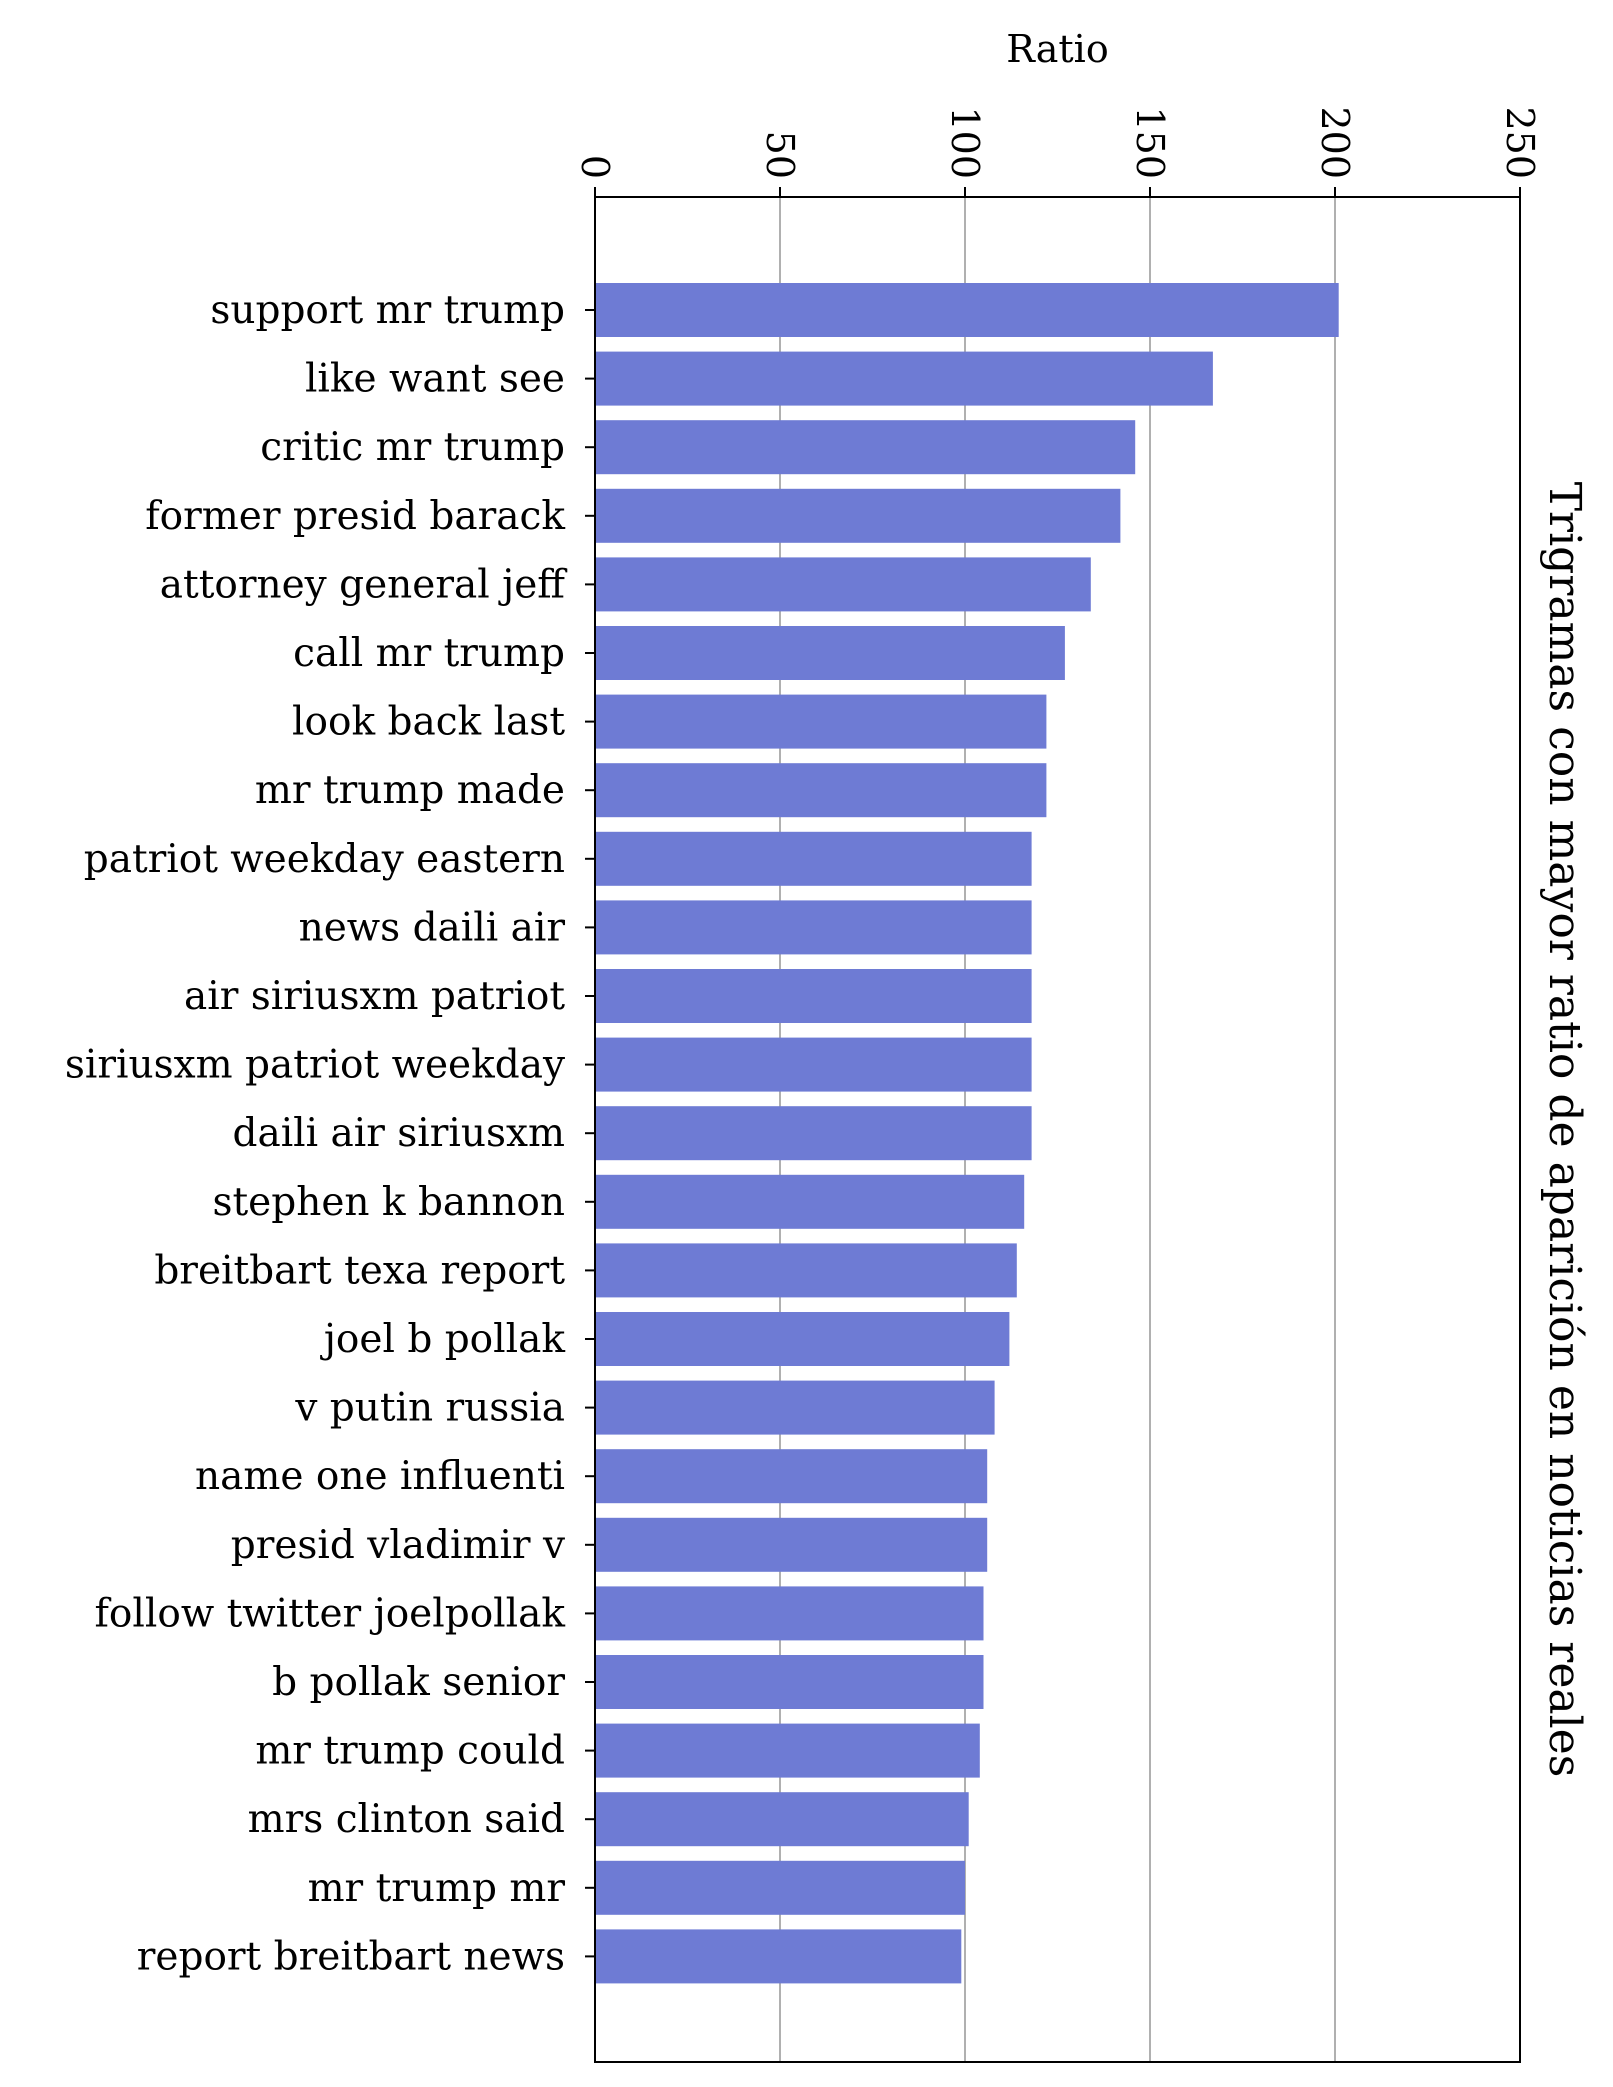  What do you see at coordinates (355, 516) in the screenshot?
I see `category-label: former presid barack` at bounding box center [355, 516].